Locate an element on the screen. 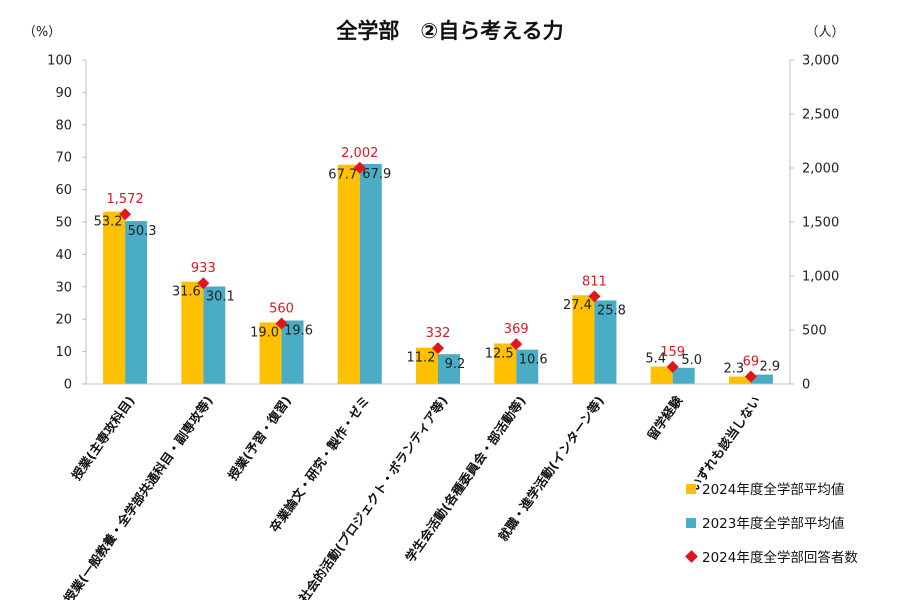  left-tick-label: 90 is located at coordinates (63, 93).